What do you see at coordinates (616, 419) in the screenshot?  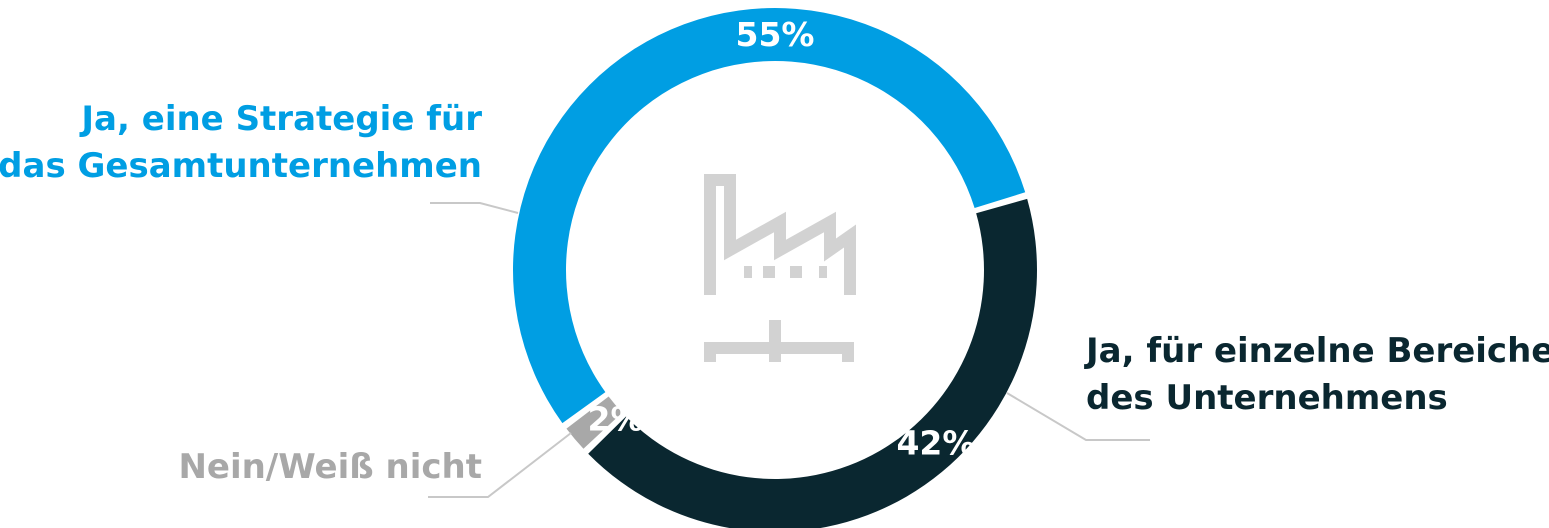 I see `value-label-nein-wei-nicht: 2%` at bounding box center [616, 419].